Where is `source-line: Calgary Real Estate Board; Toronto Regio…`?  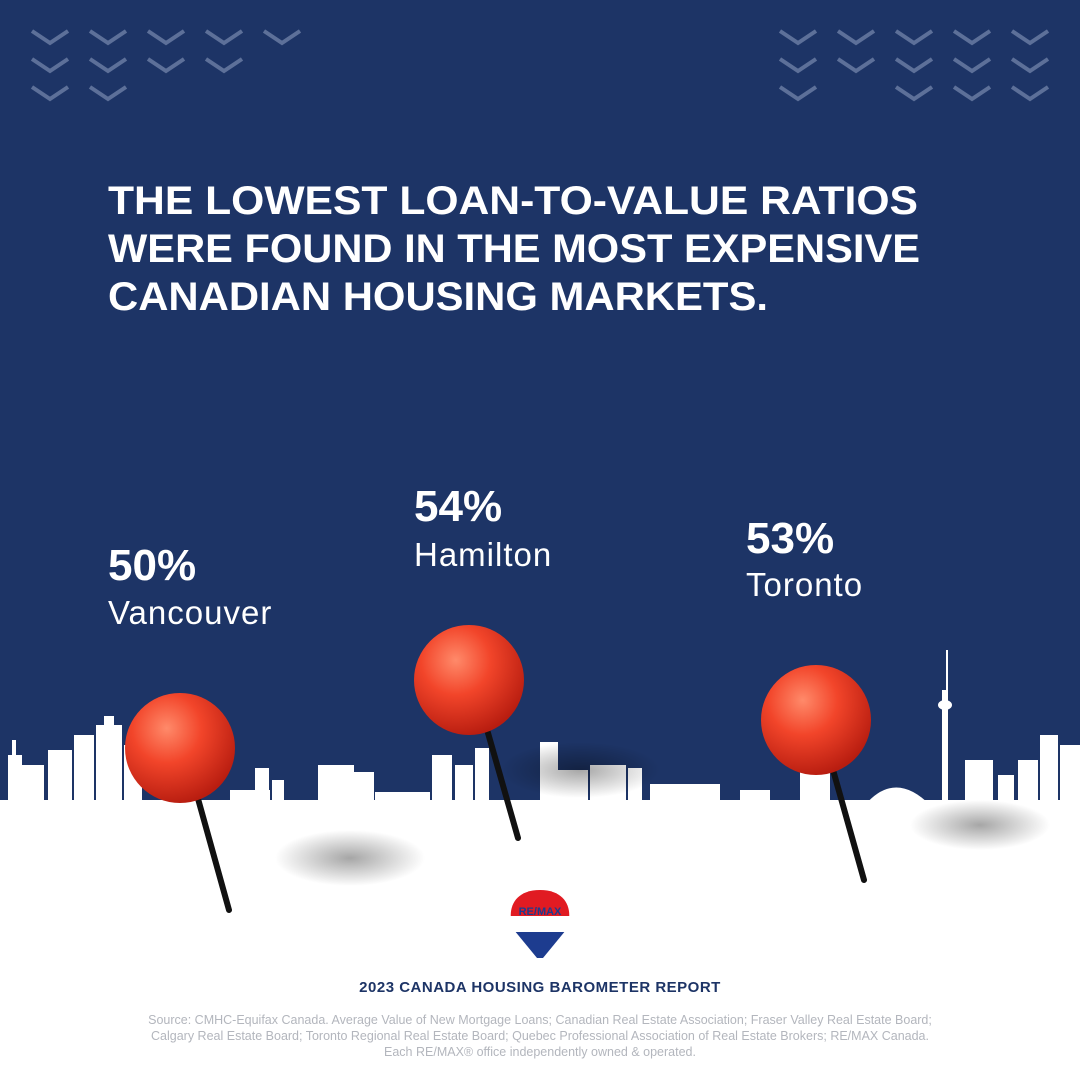
source-line: Calgary Real Estate Board; Toronto Regio… is located at coordinates (540, 1036).